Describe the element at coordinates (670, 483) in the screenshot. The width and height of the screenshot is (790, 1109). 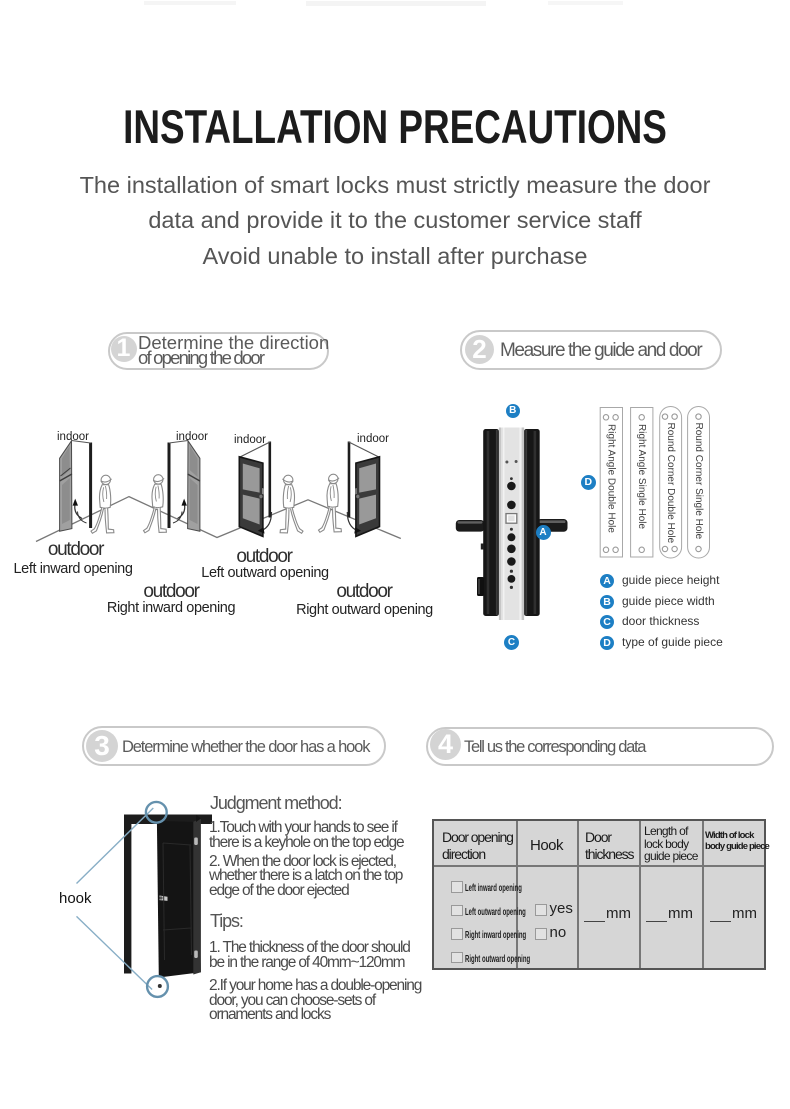
I see `svg-text: Round Corner Double Hole` at that location.